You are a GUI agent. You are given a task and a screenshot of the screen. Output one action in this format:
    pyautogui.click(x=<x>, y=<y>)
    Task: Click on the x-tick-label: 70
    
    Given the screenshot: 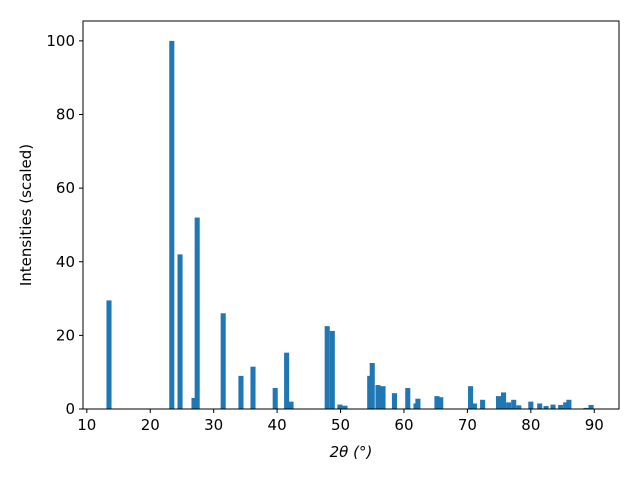 What is the action you would take?
    pyautogui.click(x=467, y=425)
    